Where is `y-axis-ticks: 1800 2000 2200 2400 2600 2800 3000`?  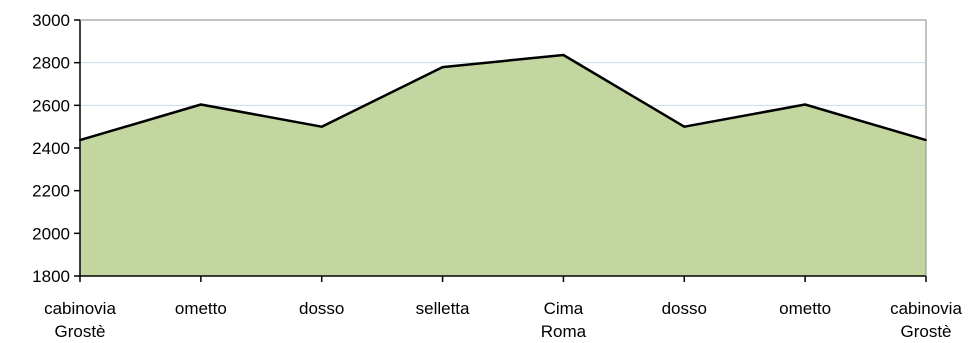 y-axis-ticks: 1800 2000 2200 2400 2600 2800 3000 is located at coordinates (56, 148).